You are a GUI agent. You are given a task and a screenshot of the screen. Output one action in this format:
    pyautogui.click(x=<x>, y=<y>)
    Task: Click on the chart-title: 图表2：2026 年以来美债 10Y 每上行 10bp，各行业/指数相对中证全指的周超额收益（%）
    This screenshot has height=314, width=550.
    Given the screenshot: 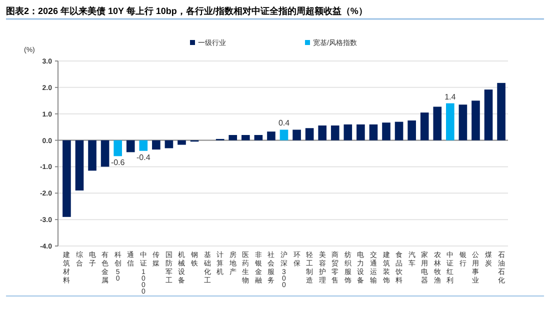 What is the action you would take?
    pyautogui.click(x=187, y=11)
    